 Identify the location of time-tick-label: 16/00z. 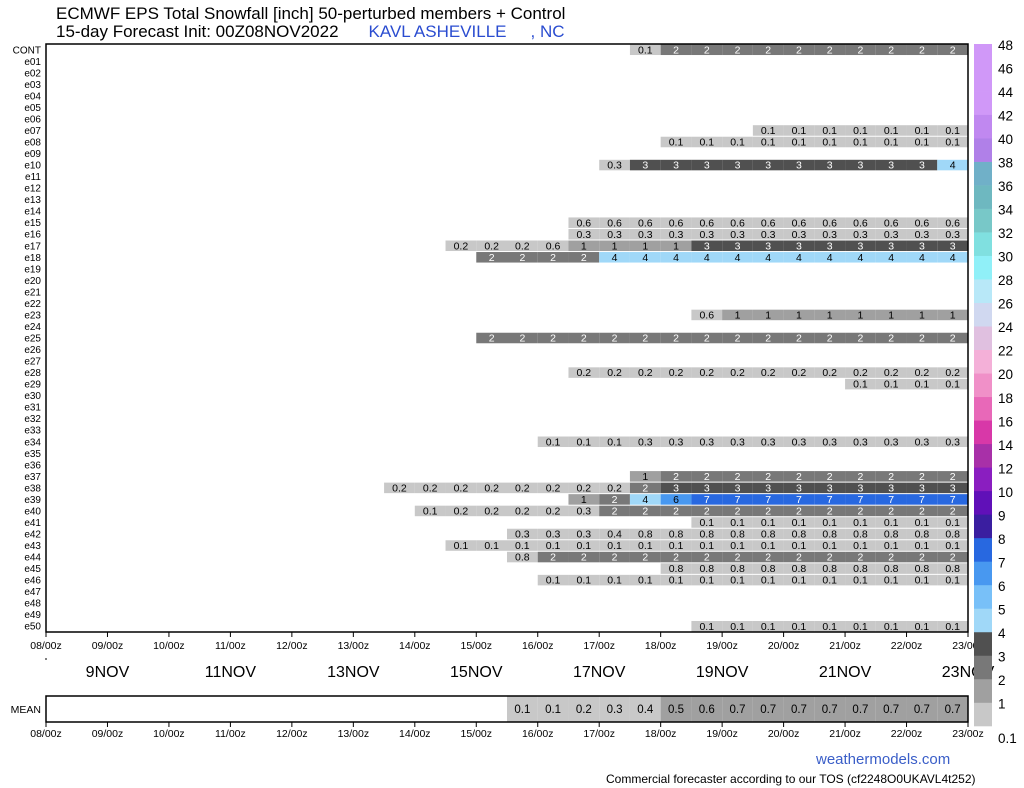
(538, 646).